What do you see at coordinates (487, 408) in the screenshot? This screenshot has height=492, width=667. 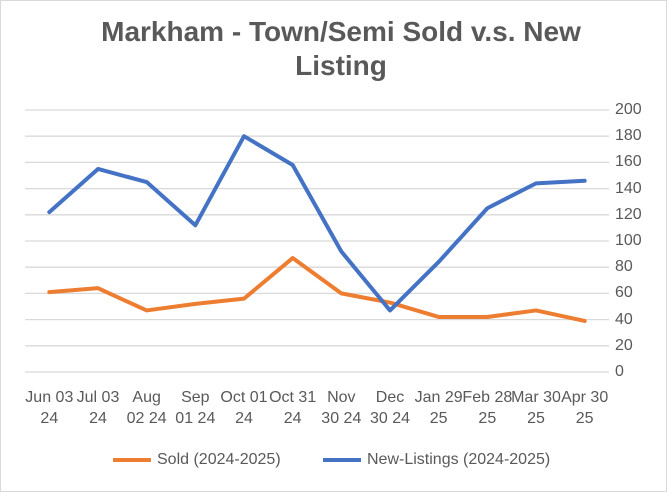 I see `x-tick-label: Feb 28 25` at bounding box center [487, 408].